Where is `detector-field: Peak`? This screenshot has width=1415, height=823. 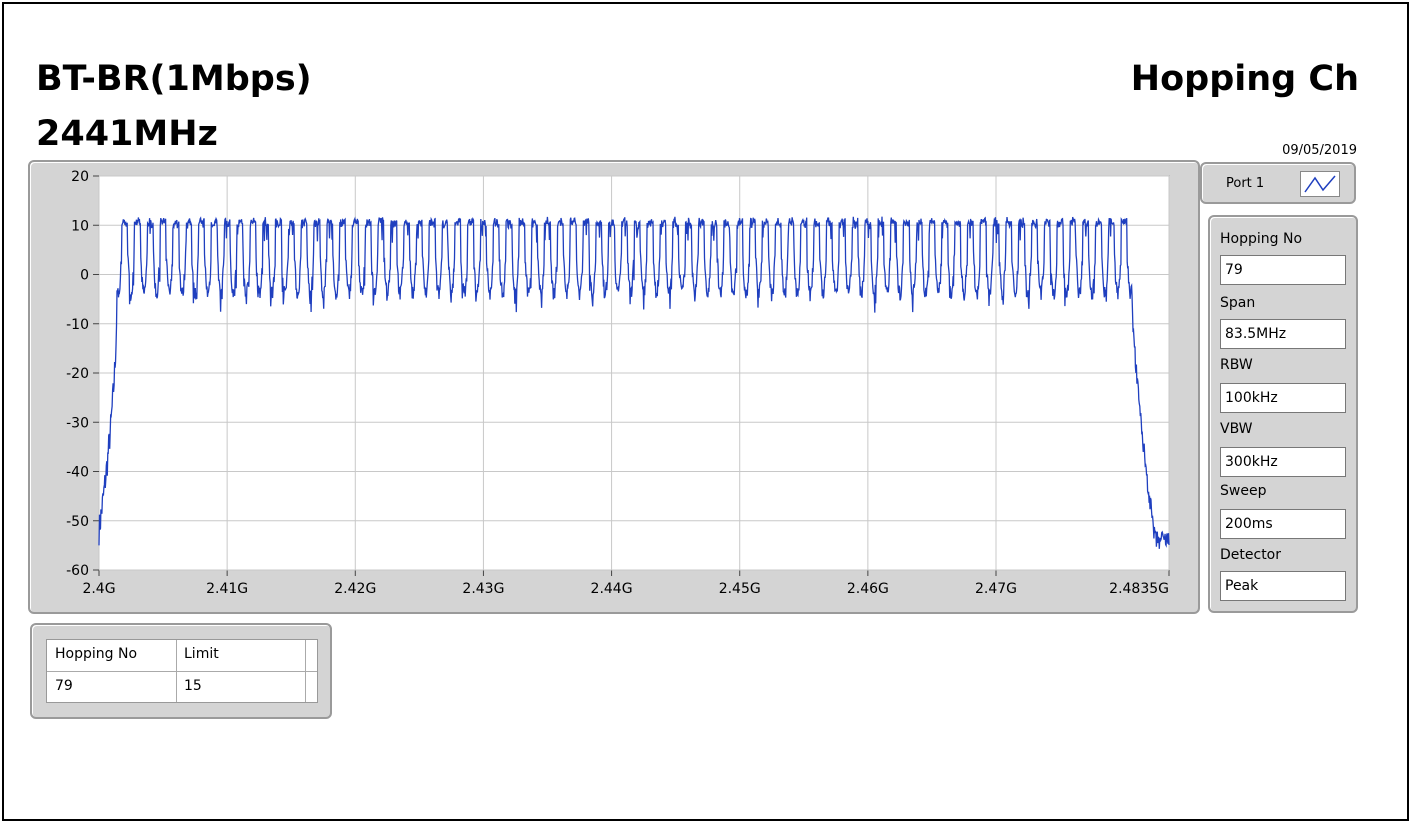 detector-field: Peak is located at coordinates (1283, 586).